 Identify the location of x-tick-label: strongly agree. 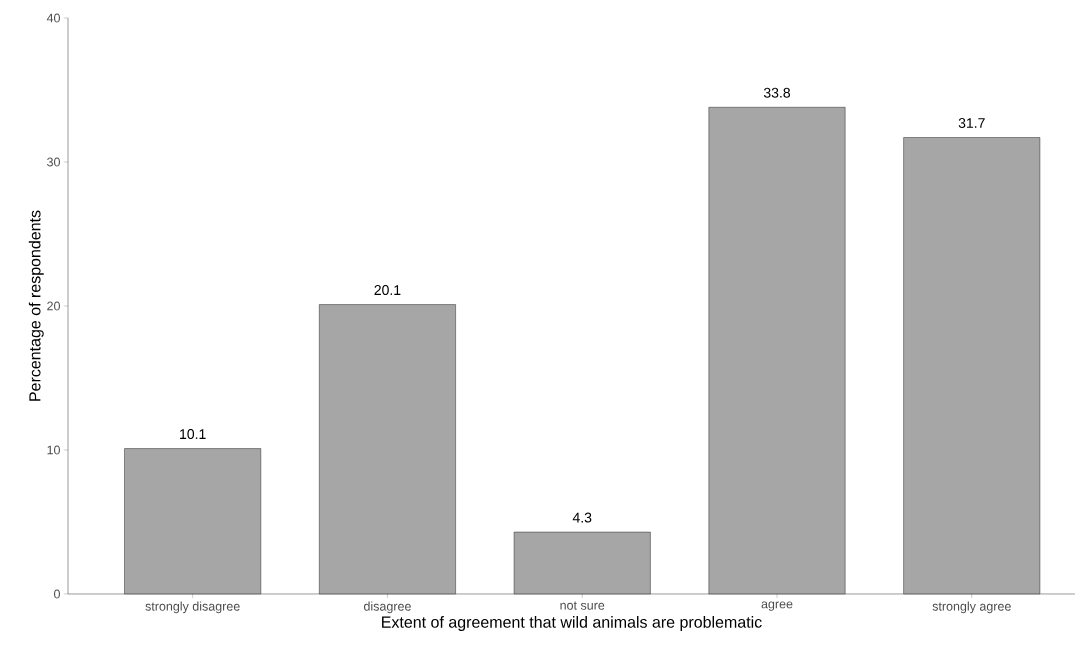
(971, 607).